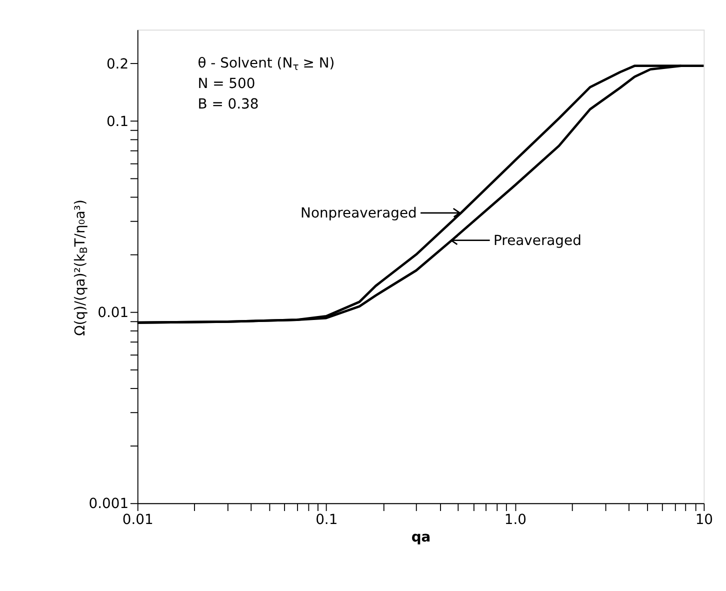 This screenshot has height=591, width=726. I want to click on x-tick-label: 10, so click(704, 520).